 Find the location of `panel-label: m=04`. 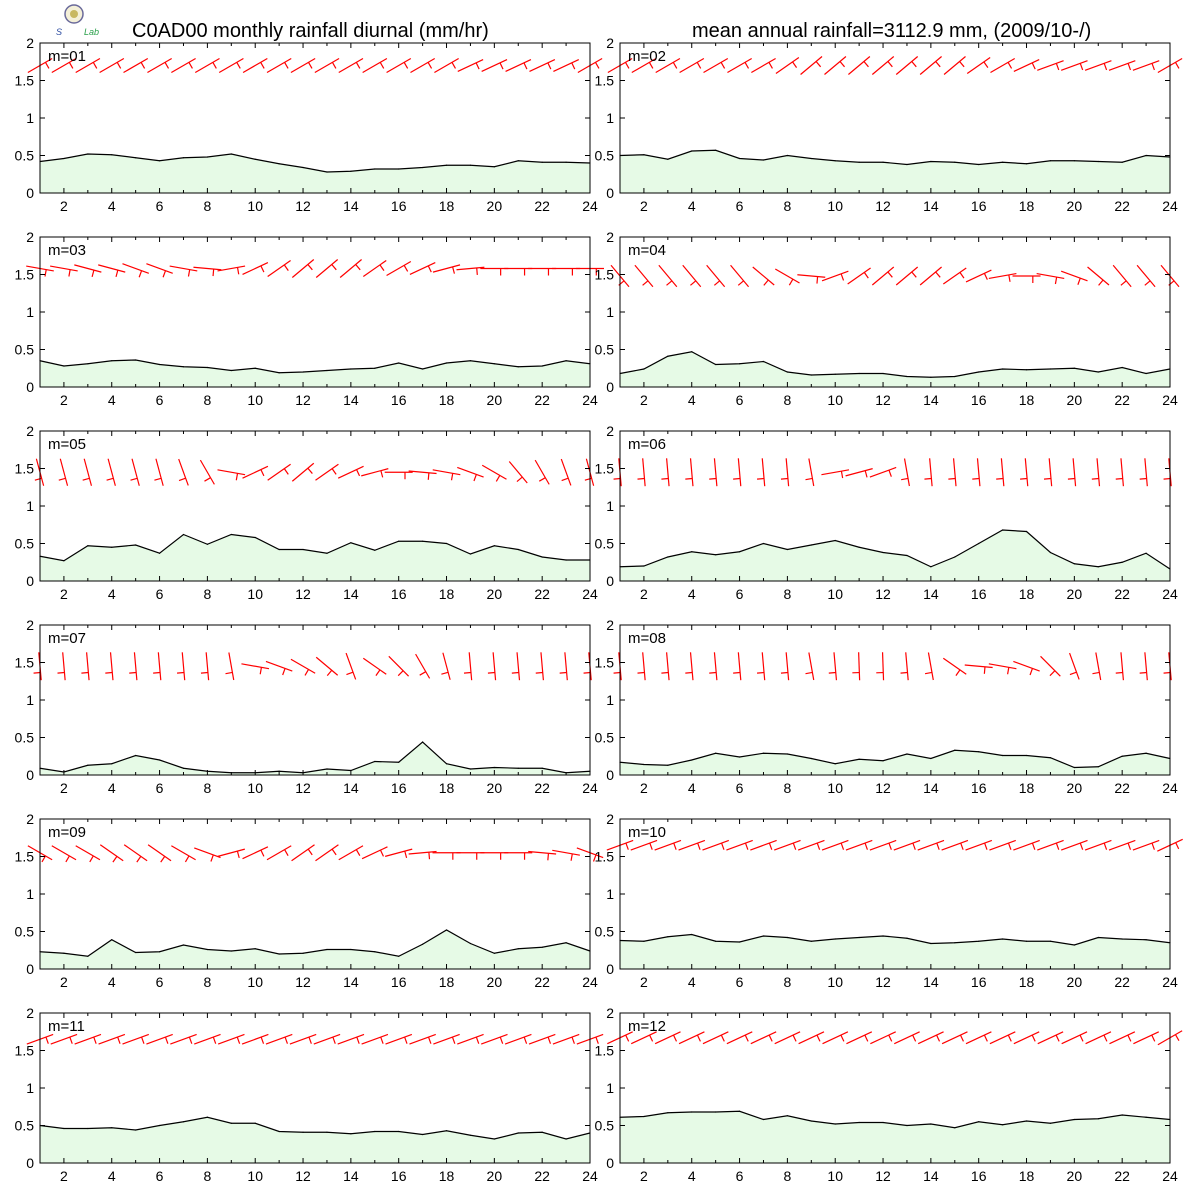

panel-label: m=04 is located at coordinates (647, 250).